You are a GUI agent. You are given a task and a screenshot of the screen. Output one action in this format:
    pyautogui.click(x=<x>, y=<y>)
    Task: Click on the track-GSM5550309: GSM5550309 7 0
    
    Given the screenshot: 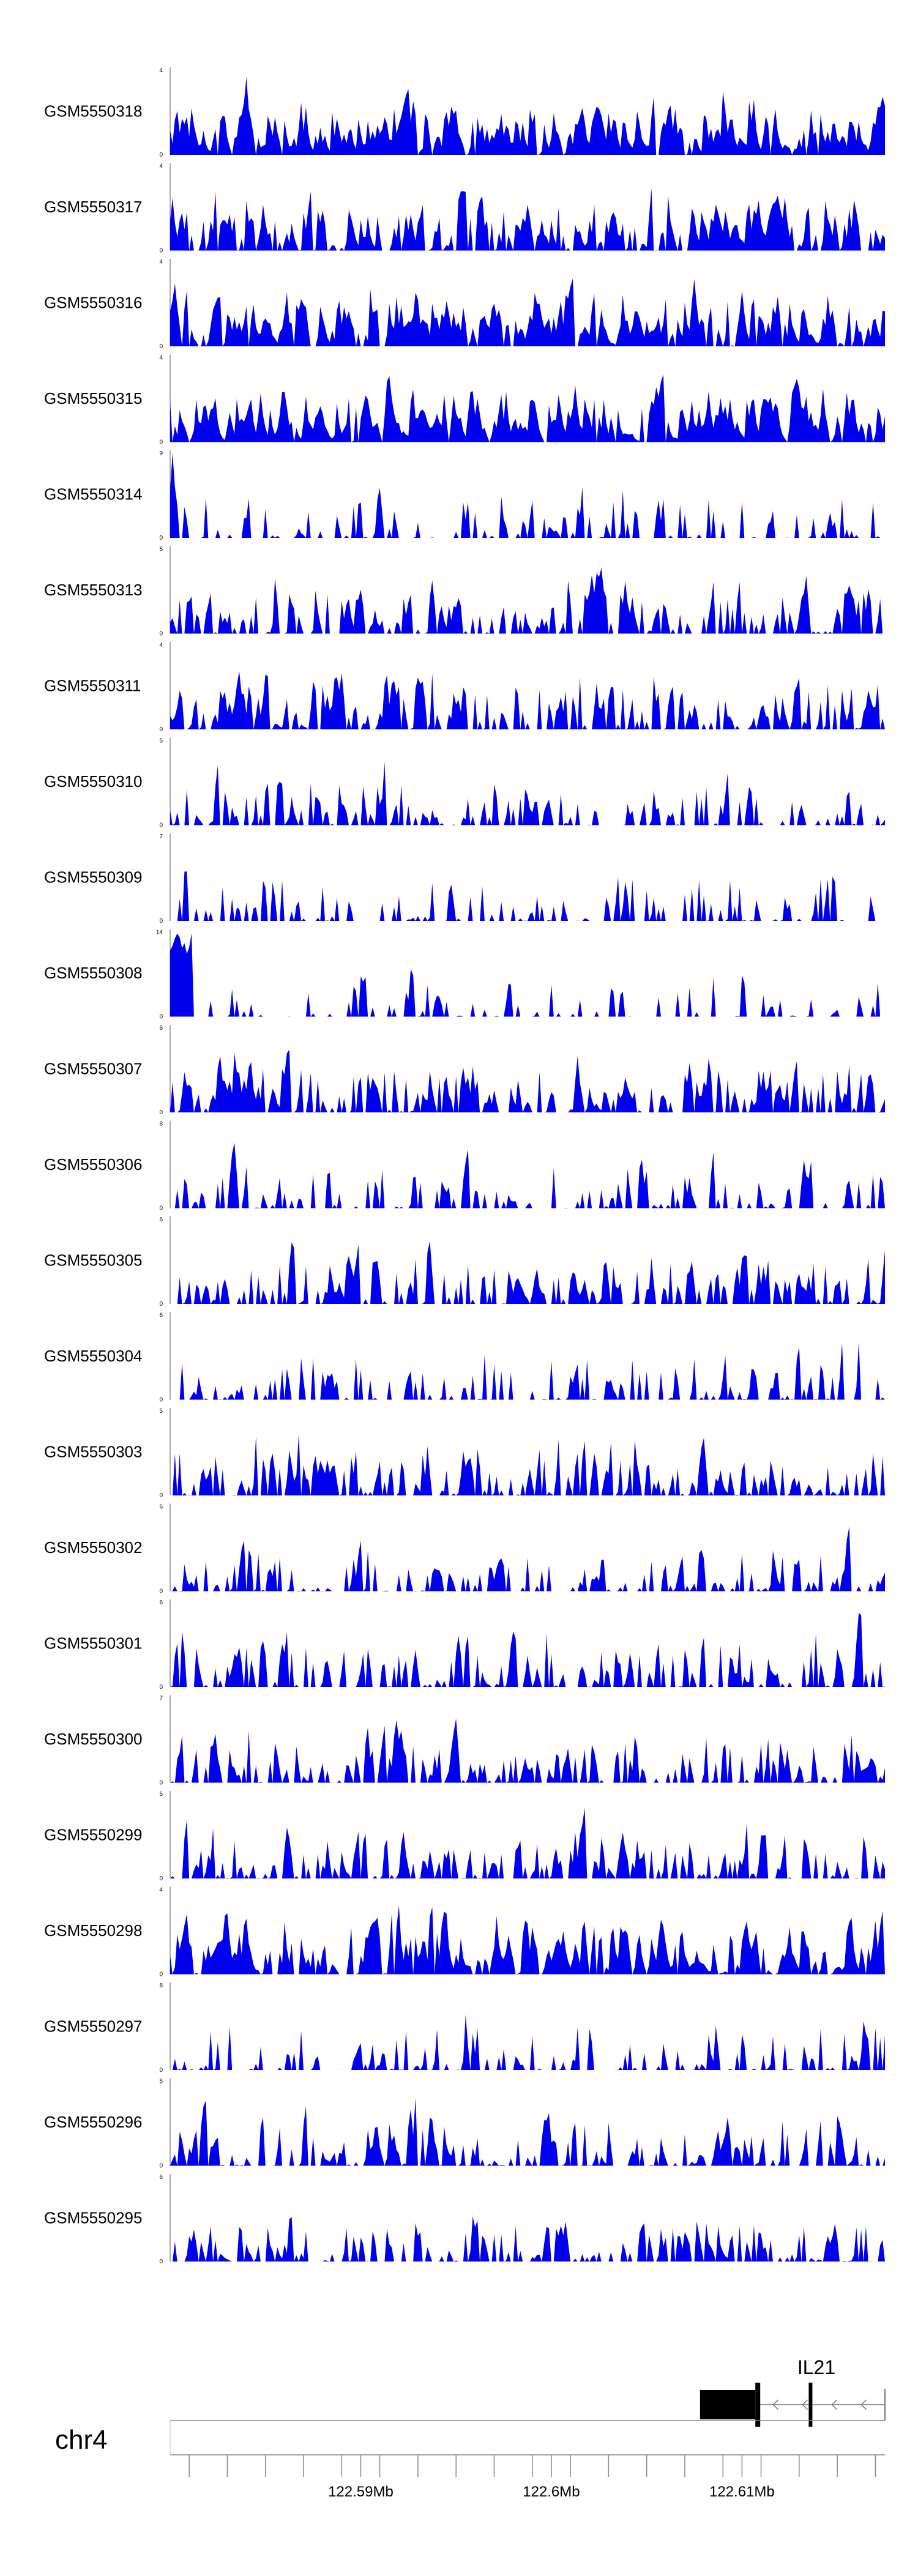 What is the action you would take?
    pyautogui.click(x=464, y=879)
    